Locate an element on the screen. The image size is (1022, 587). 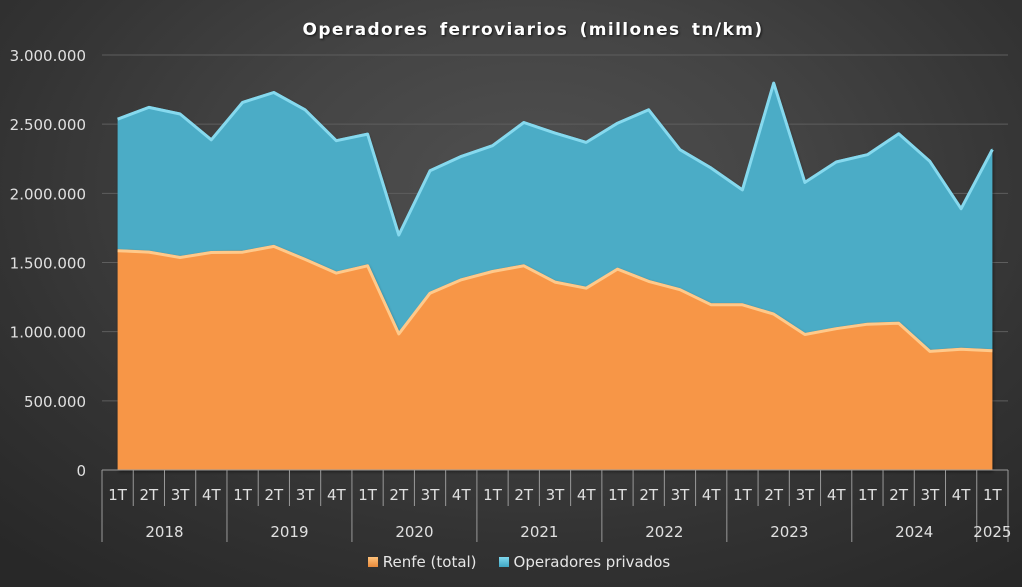
y-tick-label: 500.000 is located at coordinates (55, 402).